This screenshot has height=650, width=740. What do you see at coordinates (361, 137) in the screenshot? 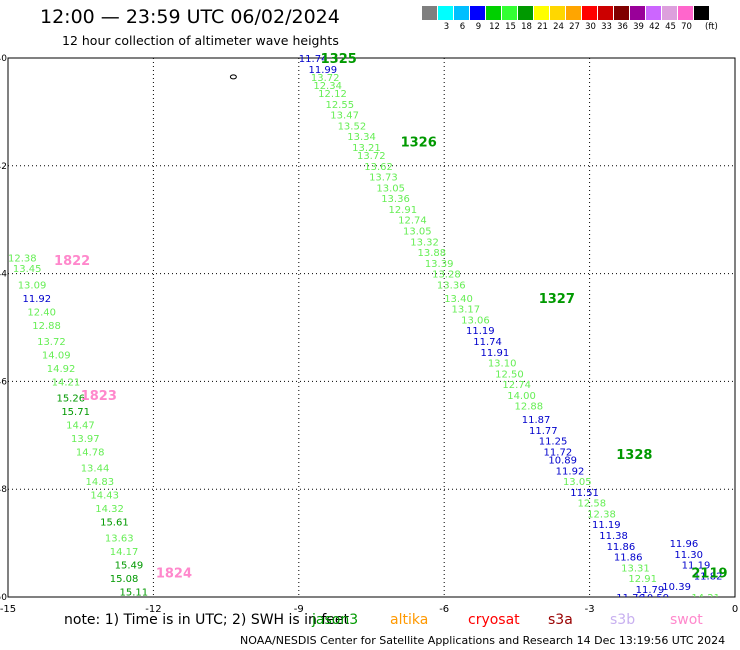
I see `swh-value-label: 13.34` at bounding box center [361, 137].